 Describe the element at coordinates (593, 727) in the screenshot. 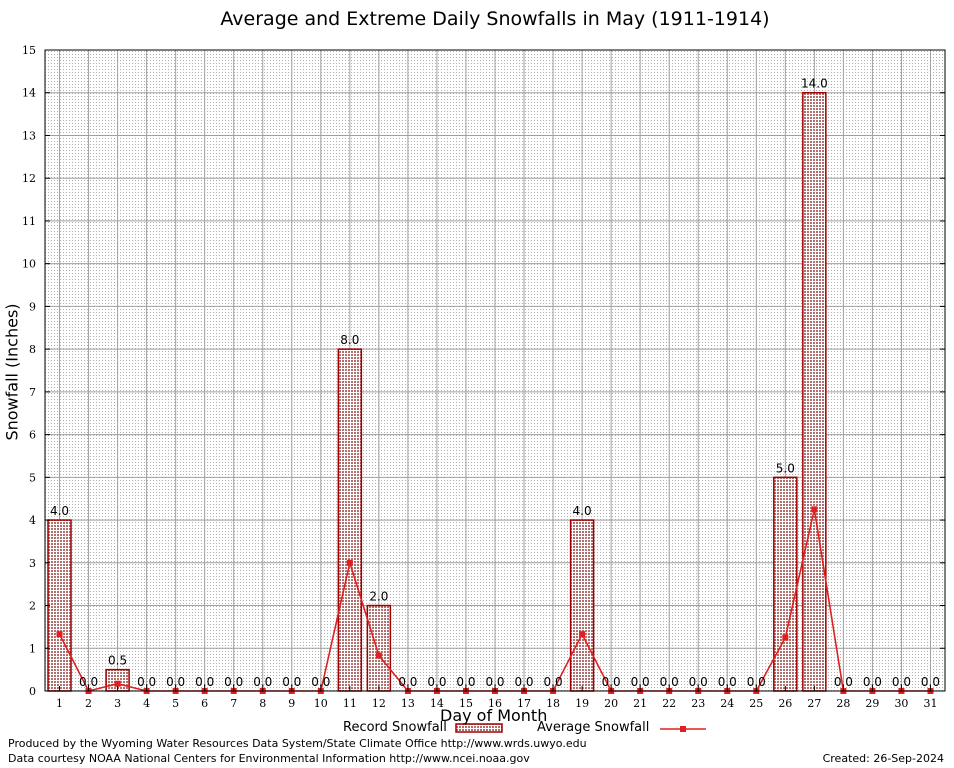

I see `legend-average-label: Average Snowfall` at that location.